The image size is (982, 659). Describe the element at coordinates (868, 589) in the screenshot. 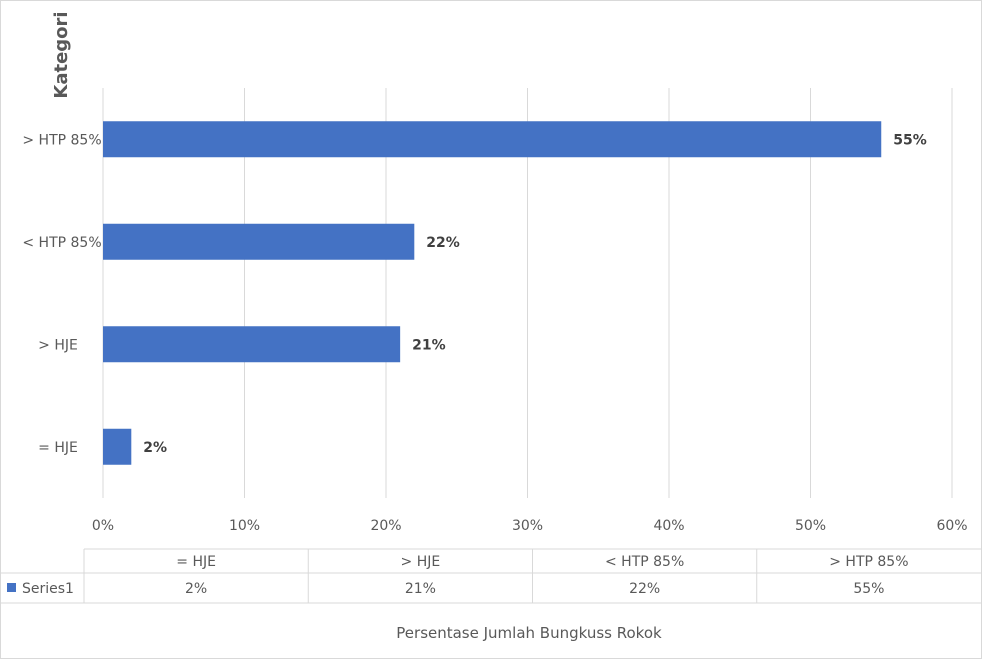

I see `table-value-cell: 55%` at that location.